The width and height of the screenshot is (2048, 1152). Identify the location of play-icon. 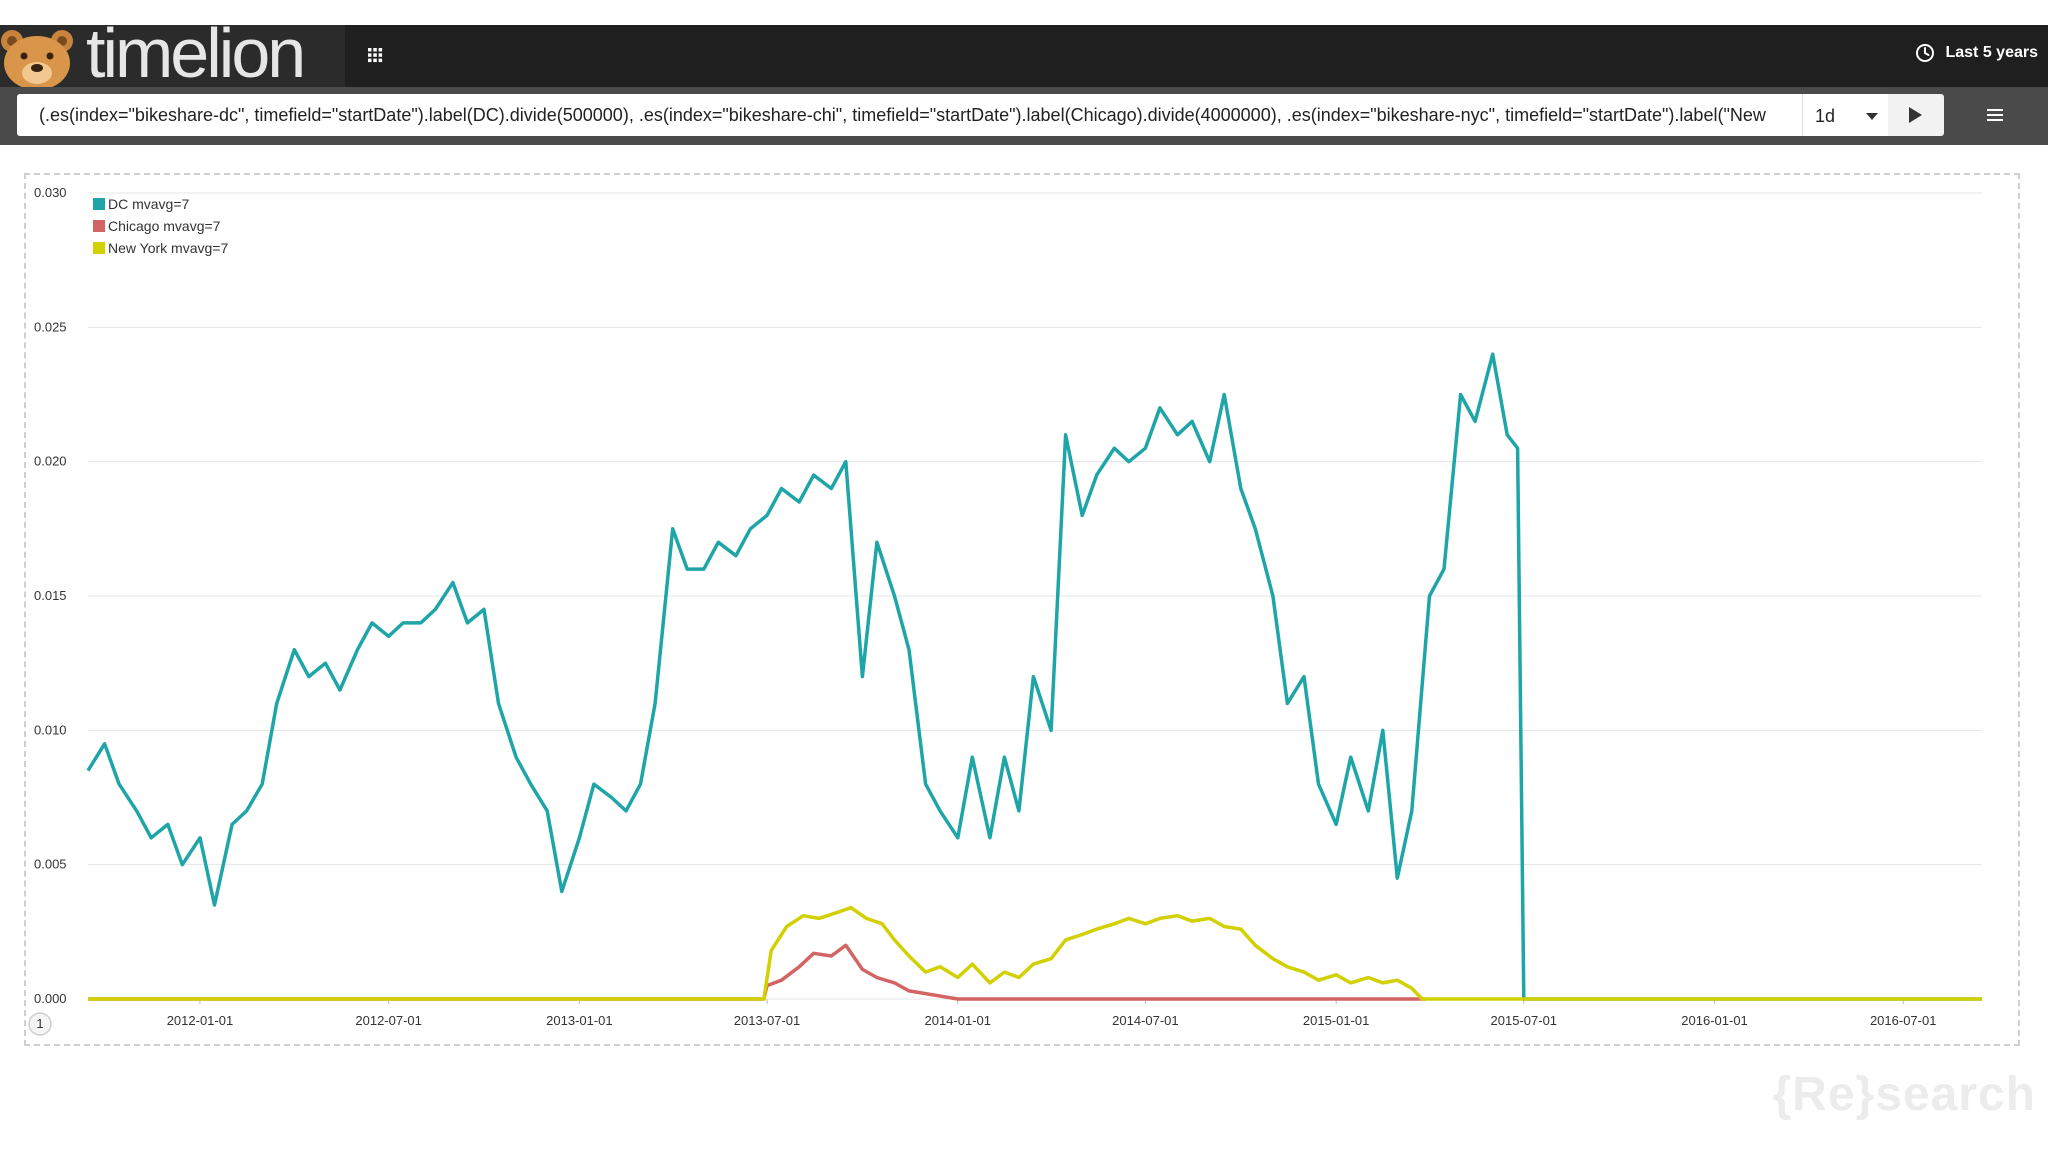
(1915, 115).